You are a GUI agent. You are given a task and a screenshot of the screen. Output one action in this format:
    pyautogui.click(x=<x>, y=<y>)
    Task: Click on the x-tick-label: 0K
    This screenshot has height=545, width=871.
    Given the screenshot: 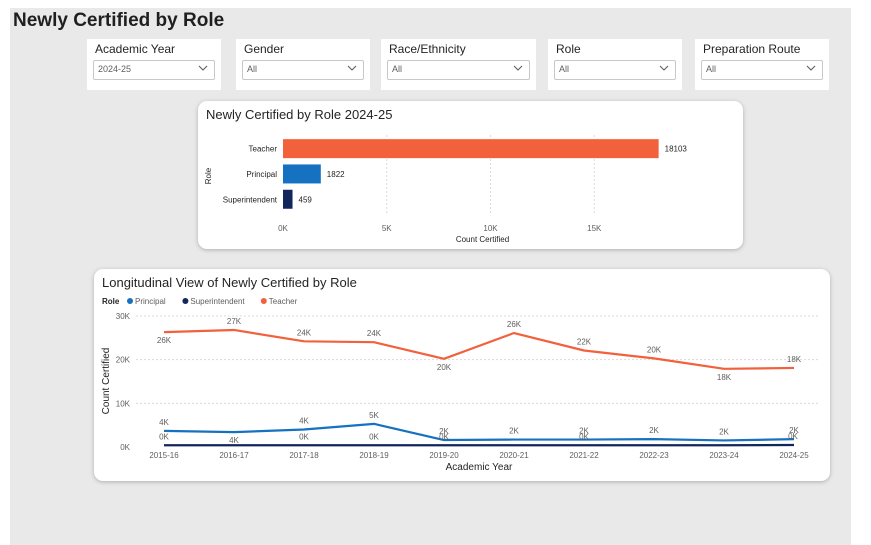 What is the action you would take?
    pyautogui.click(x=283, y=228)
    